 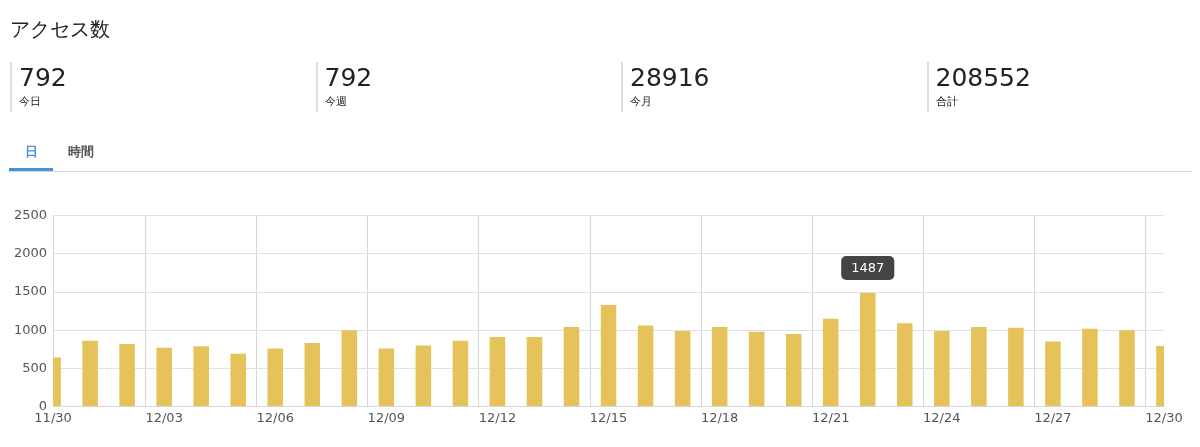 I want to click on y-tick-label: 2500, so click(x=30, y=215).